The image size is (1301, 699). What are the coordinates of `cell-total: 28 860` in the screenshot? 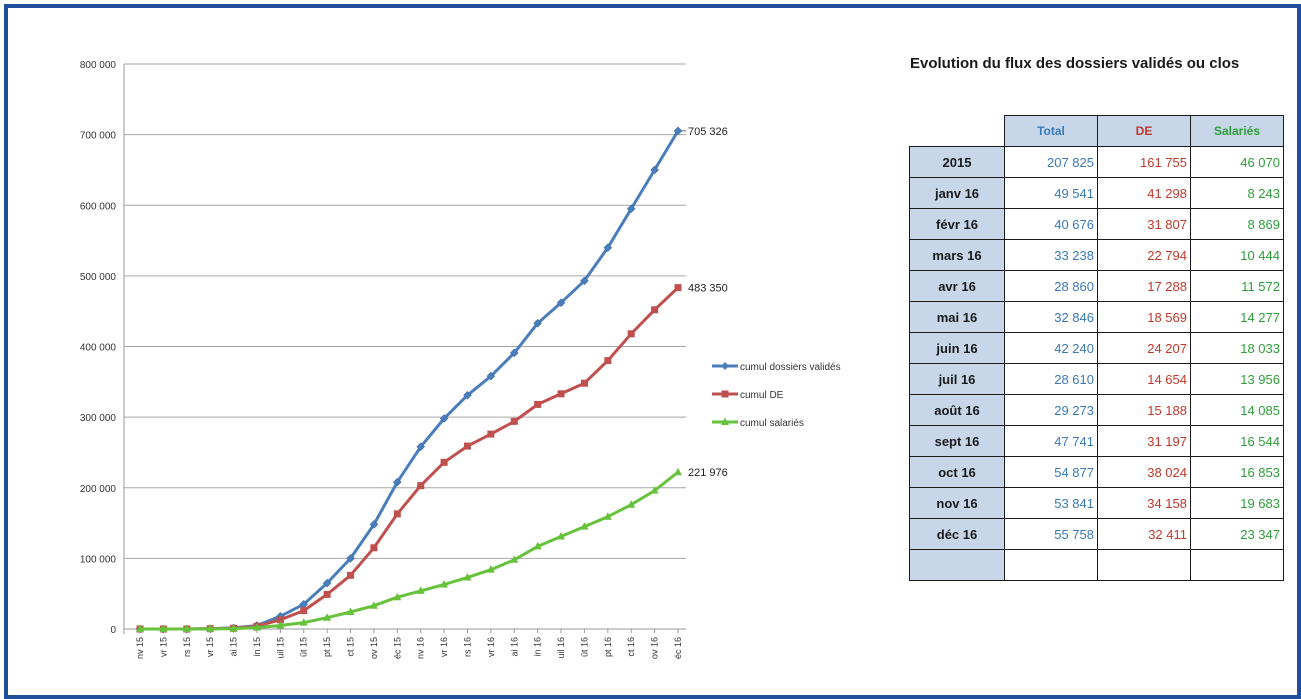 It's located at (1051, 286).